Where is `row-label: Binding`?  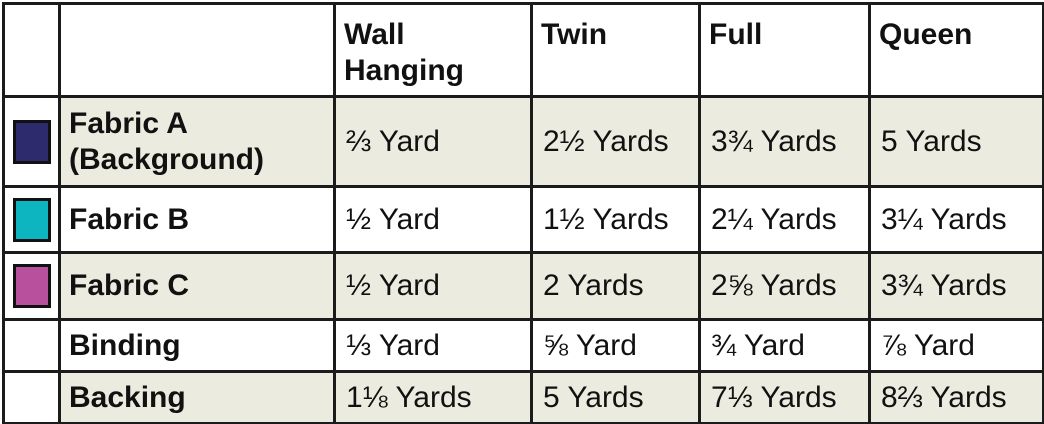 row-label: Binding is located at coordinates (197, 345).